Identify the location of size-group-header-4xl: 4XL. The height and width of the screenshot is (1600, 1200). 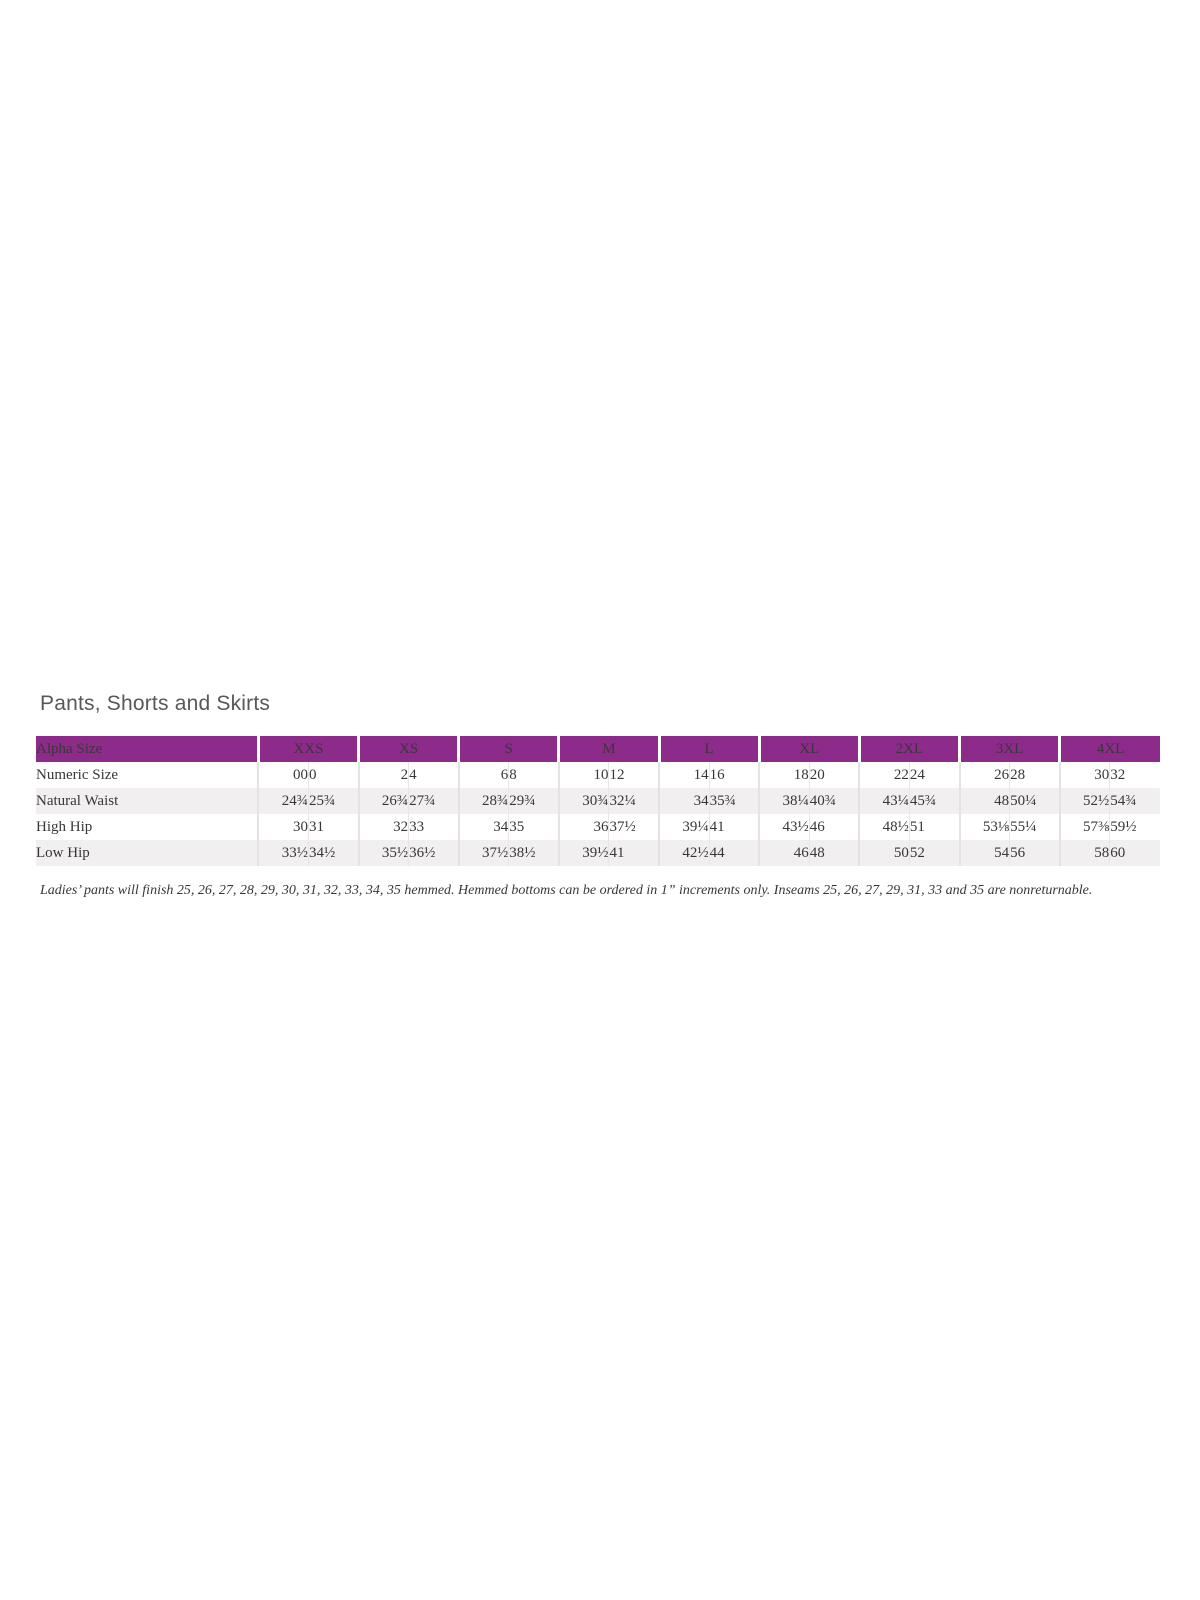
(1109, 749).